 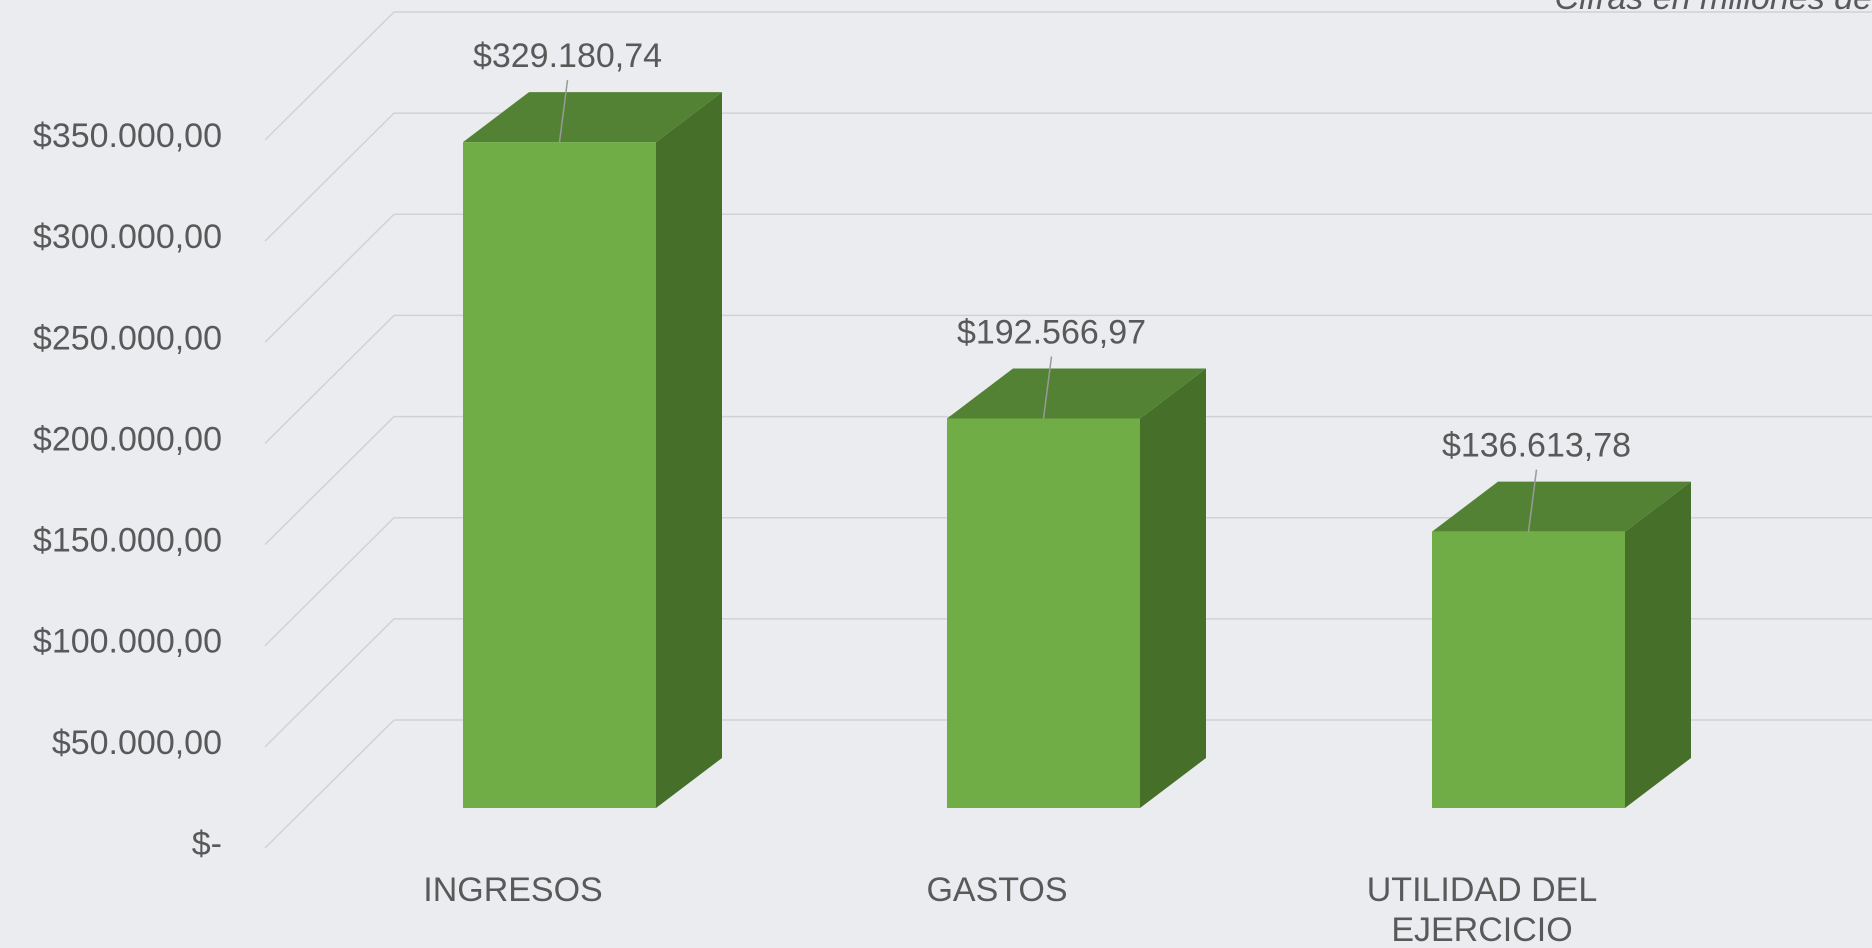 I want to click on y-tick-label: $50.000,00, so click(x=137, y=743).